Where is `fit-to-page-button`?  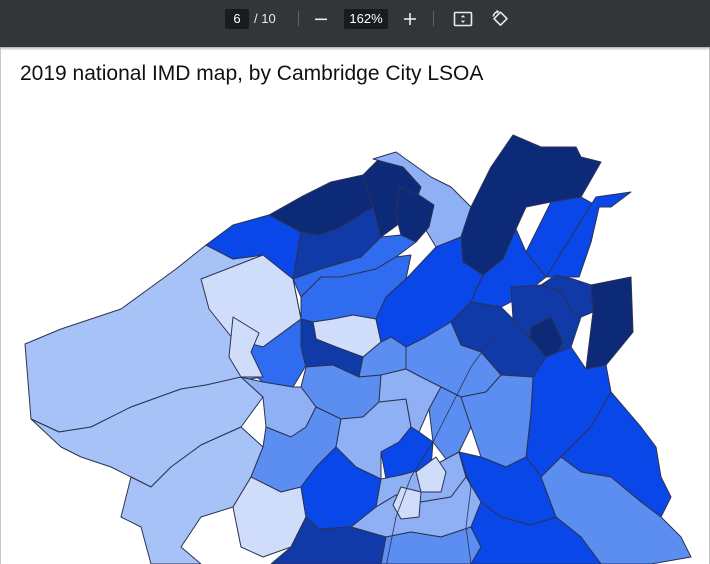 fit-to-page-button is located at coordinates (463, 19).